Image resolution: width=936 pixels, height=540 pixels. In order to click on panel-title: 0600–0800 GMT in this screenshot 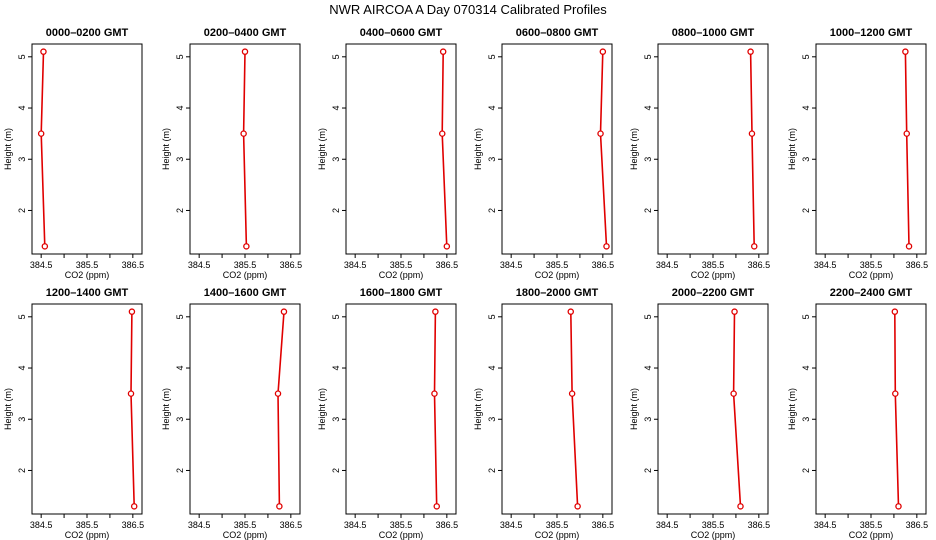, I will do `click(557, 33)`.